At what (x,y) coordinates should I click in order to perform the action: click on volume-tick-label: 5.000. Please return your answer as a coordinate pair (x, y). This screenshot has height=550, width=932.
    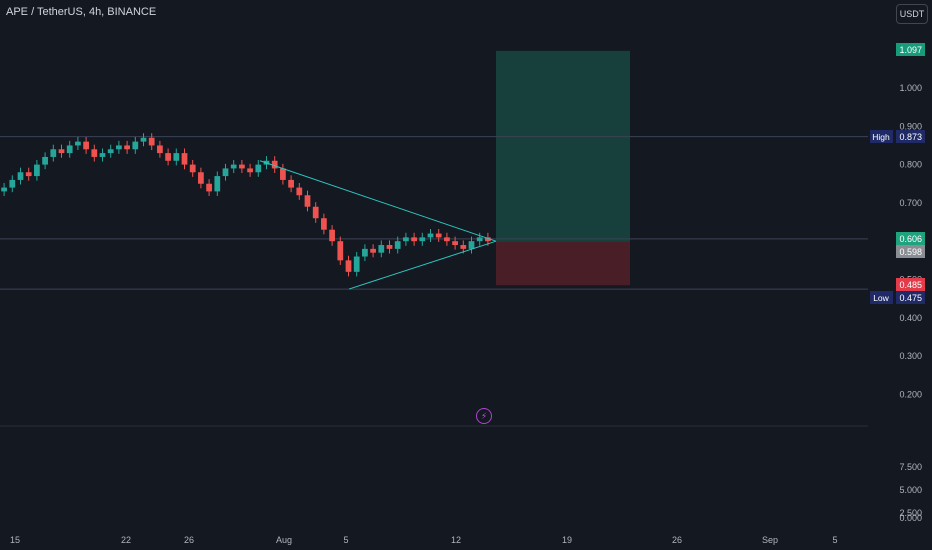
    Looking at the image, I should click on (910, 490).